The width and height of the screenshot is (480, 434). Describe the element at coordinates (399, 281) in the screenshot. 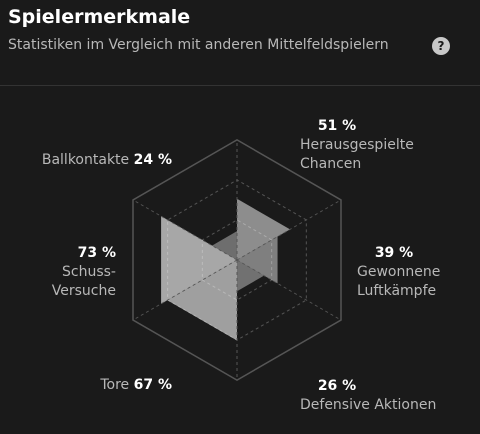

I see `category-label: Gewonnene Luftkämpfe` at that location.